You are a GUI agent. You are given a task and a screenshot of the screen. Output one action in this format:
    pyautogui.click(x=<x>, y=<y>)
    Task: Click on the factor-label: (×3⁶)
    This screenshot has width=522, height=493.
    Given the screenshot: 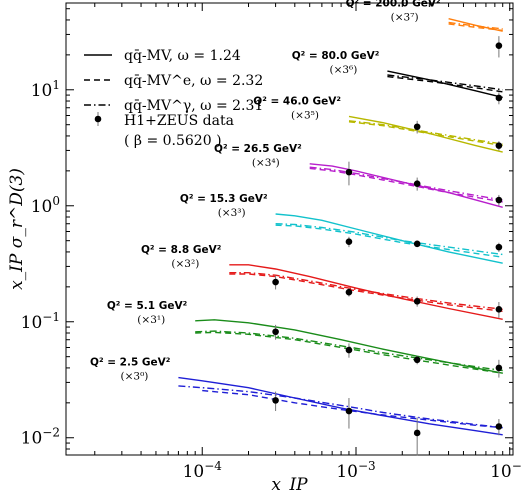 What is the action you would take?
    pyautogui.click(x=343, y=70)
    